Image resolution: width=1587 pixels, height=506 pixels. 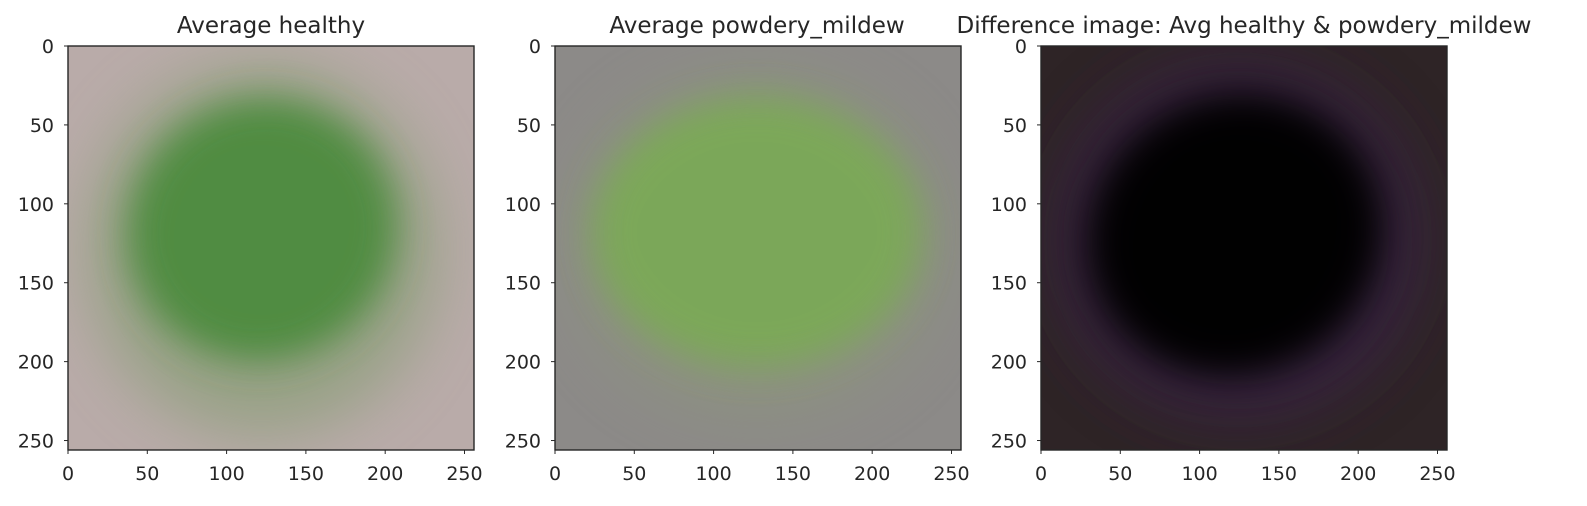 I want to click on panel-title-average-healthy: Average healthy, so click(x=271, y=26).